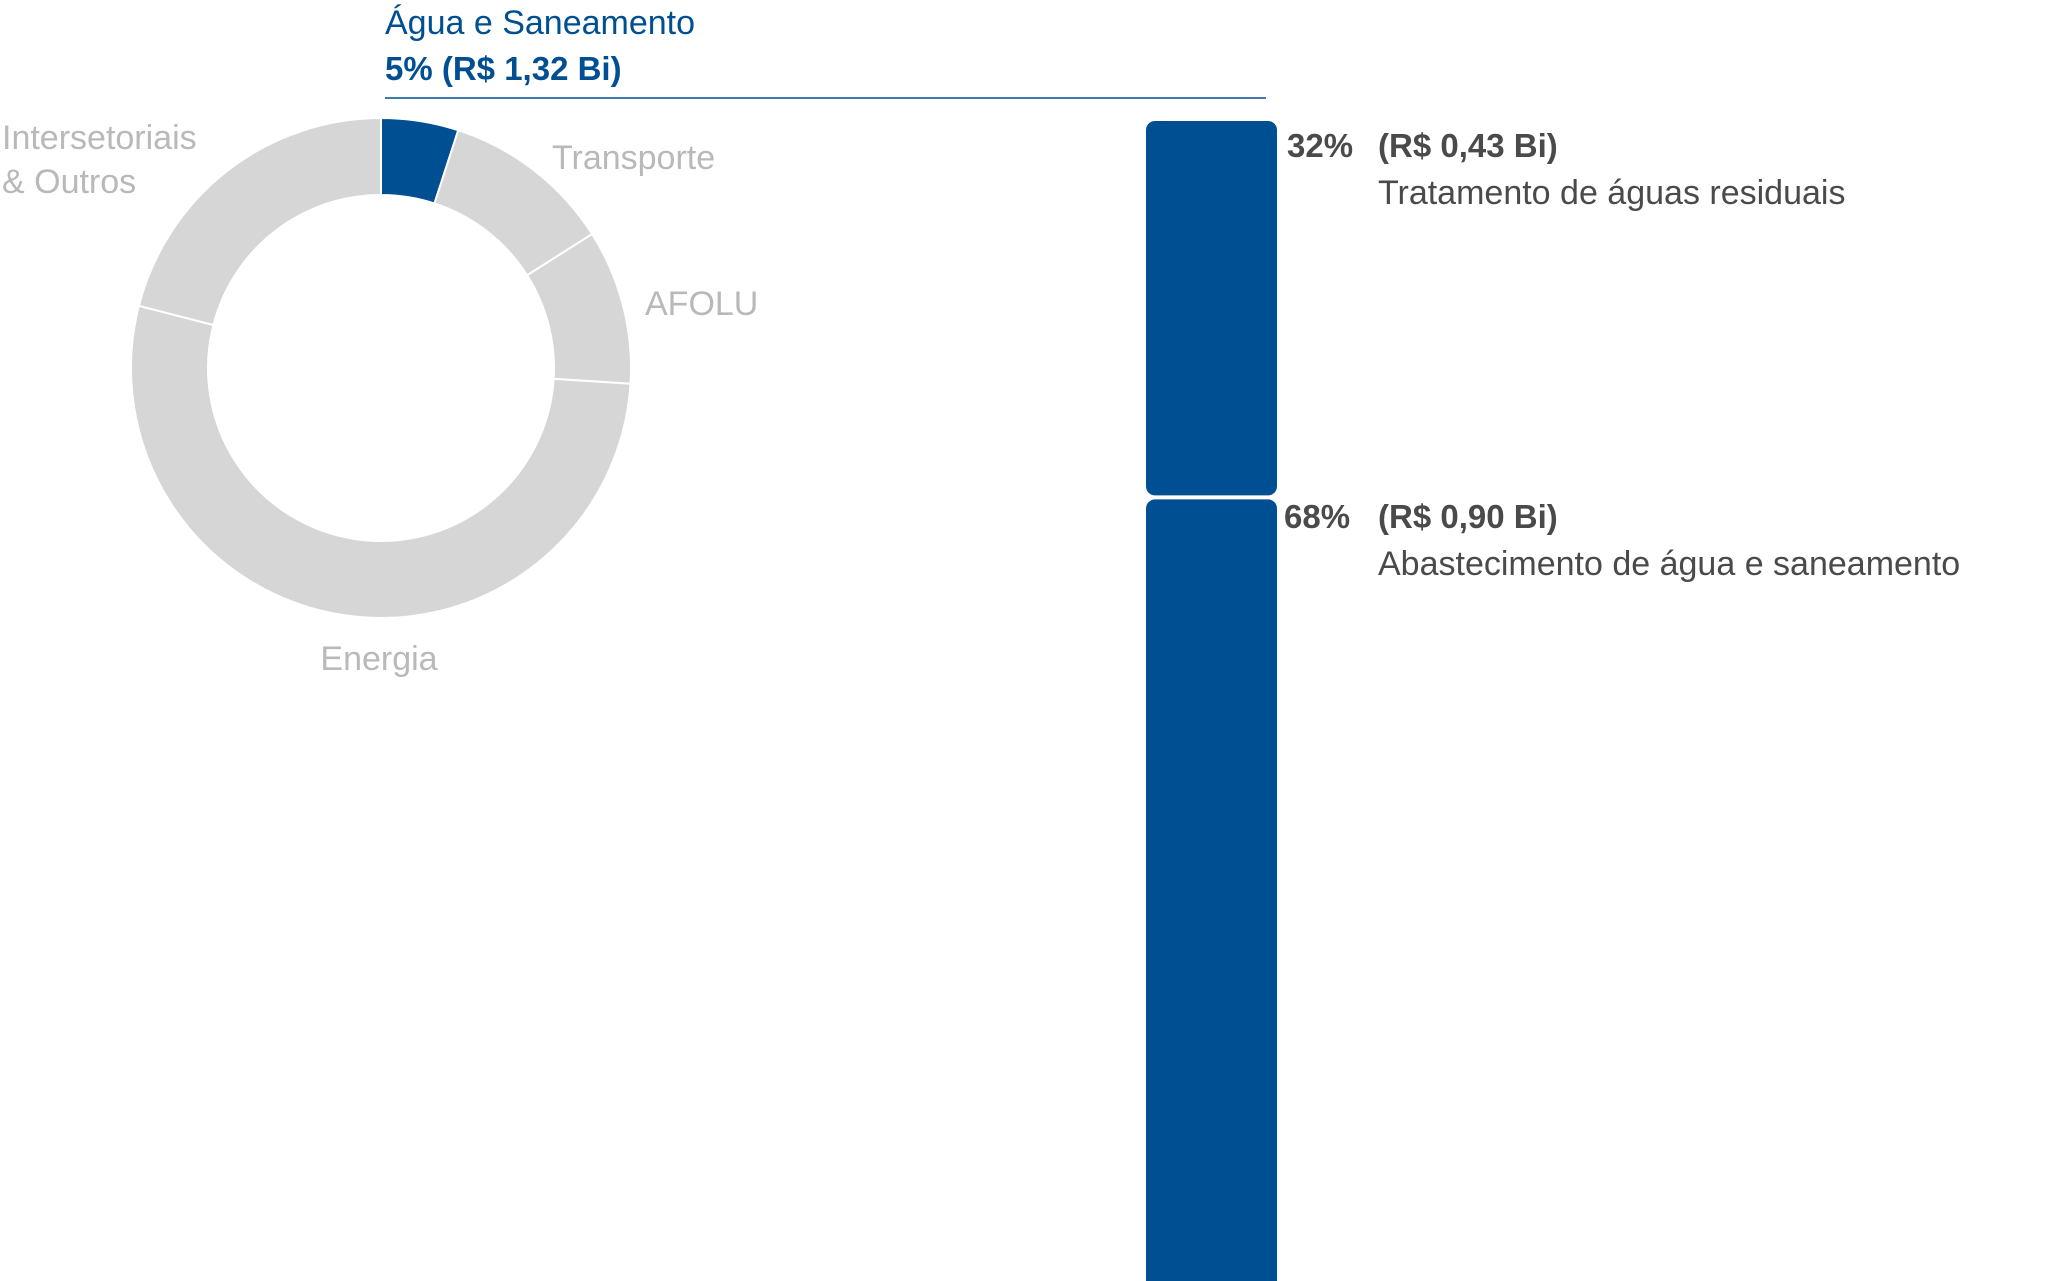 The height and width of the screenshot is (1281, 2050). Describe the element at coordinates (1669, 564) in the screenshot. I see `bar-segment-2-label: Abastecimento de água e saneamento` at that location.